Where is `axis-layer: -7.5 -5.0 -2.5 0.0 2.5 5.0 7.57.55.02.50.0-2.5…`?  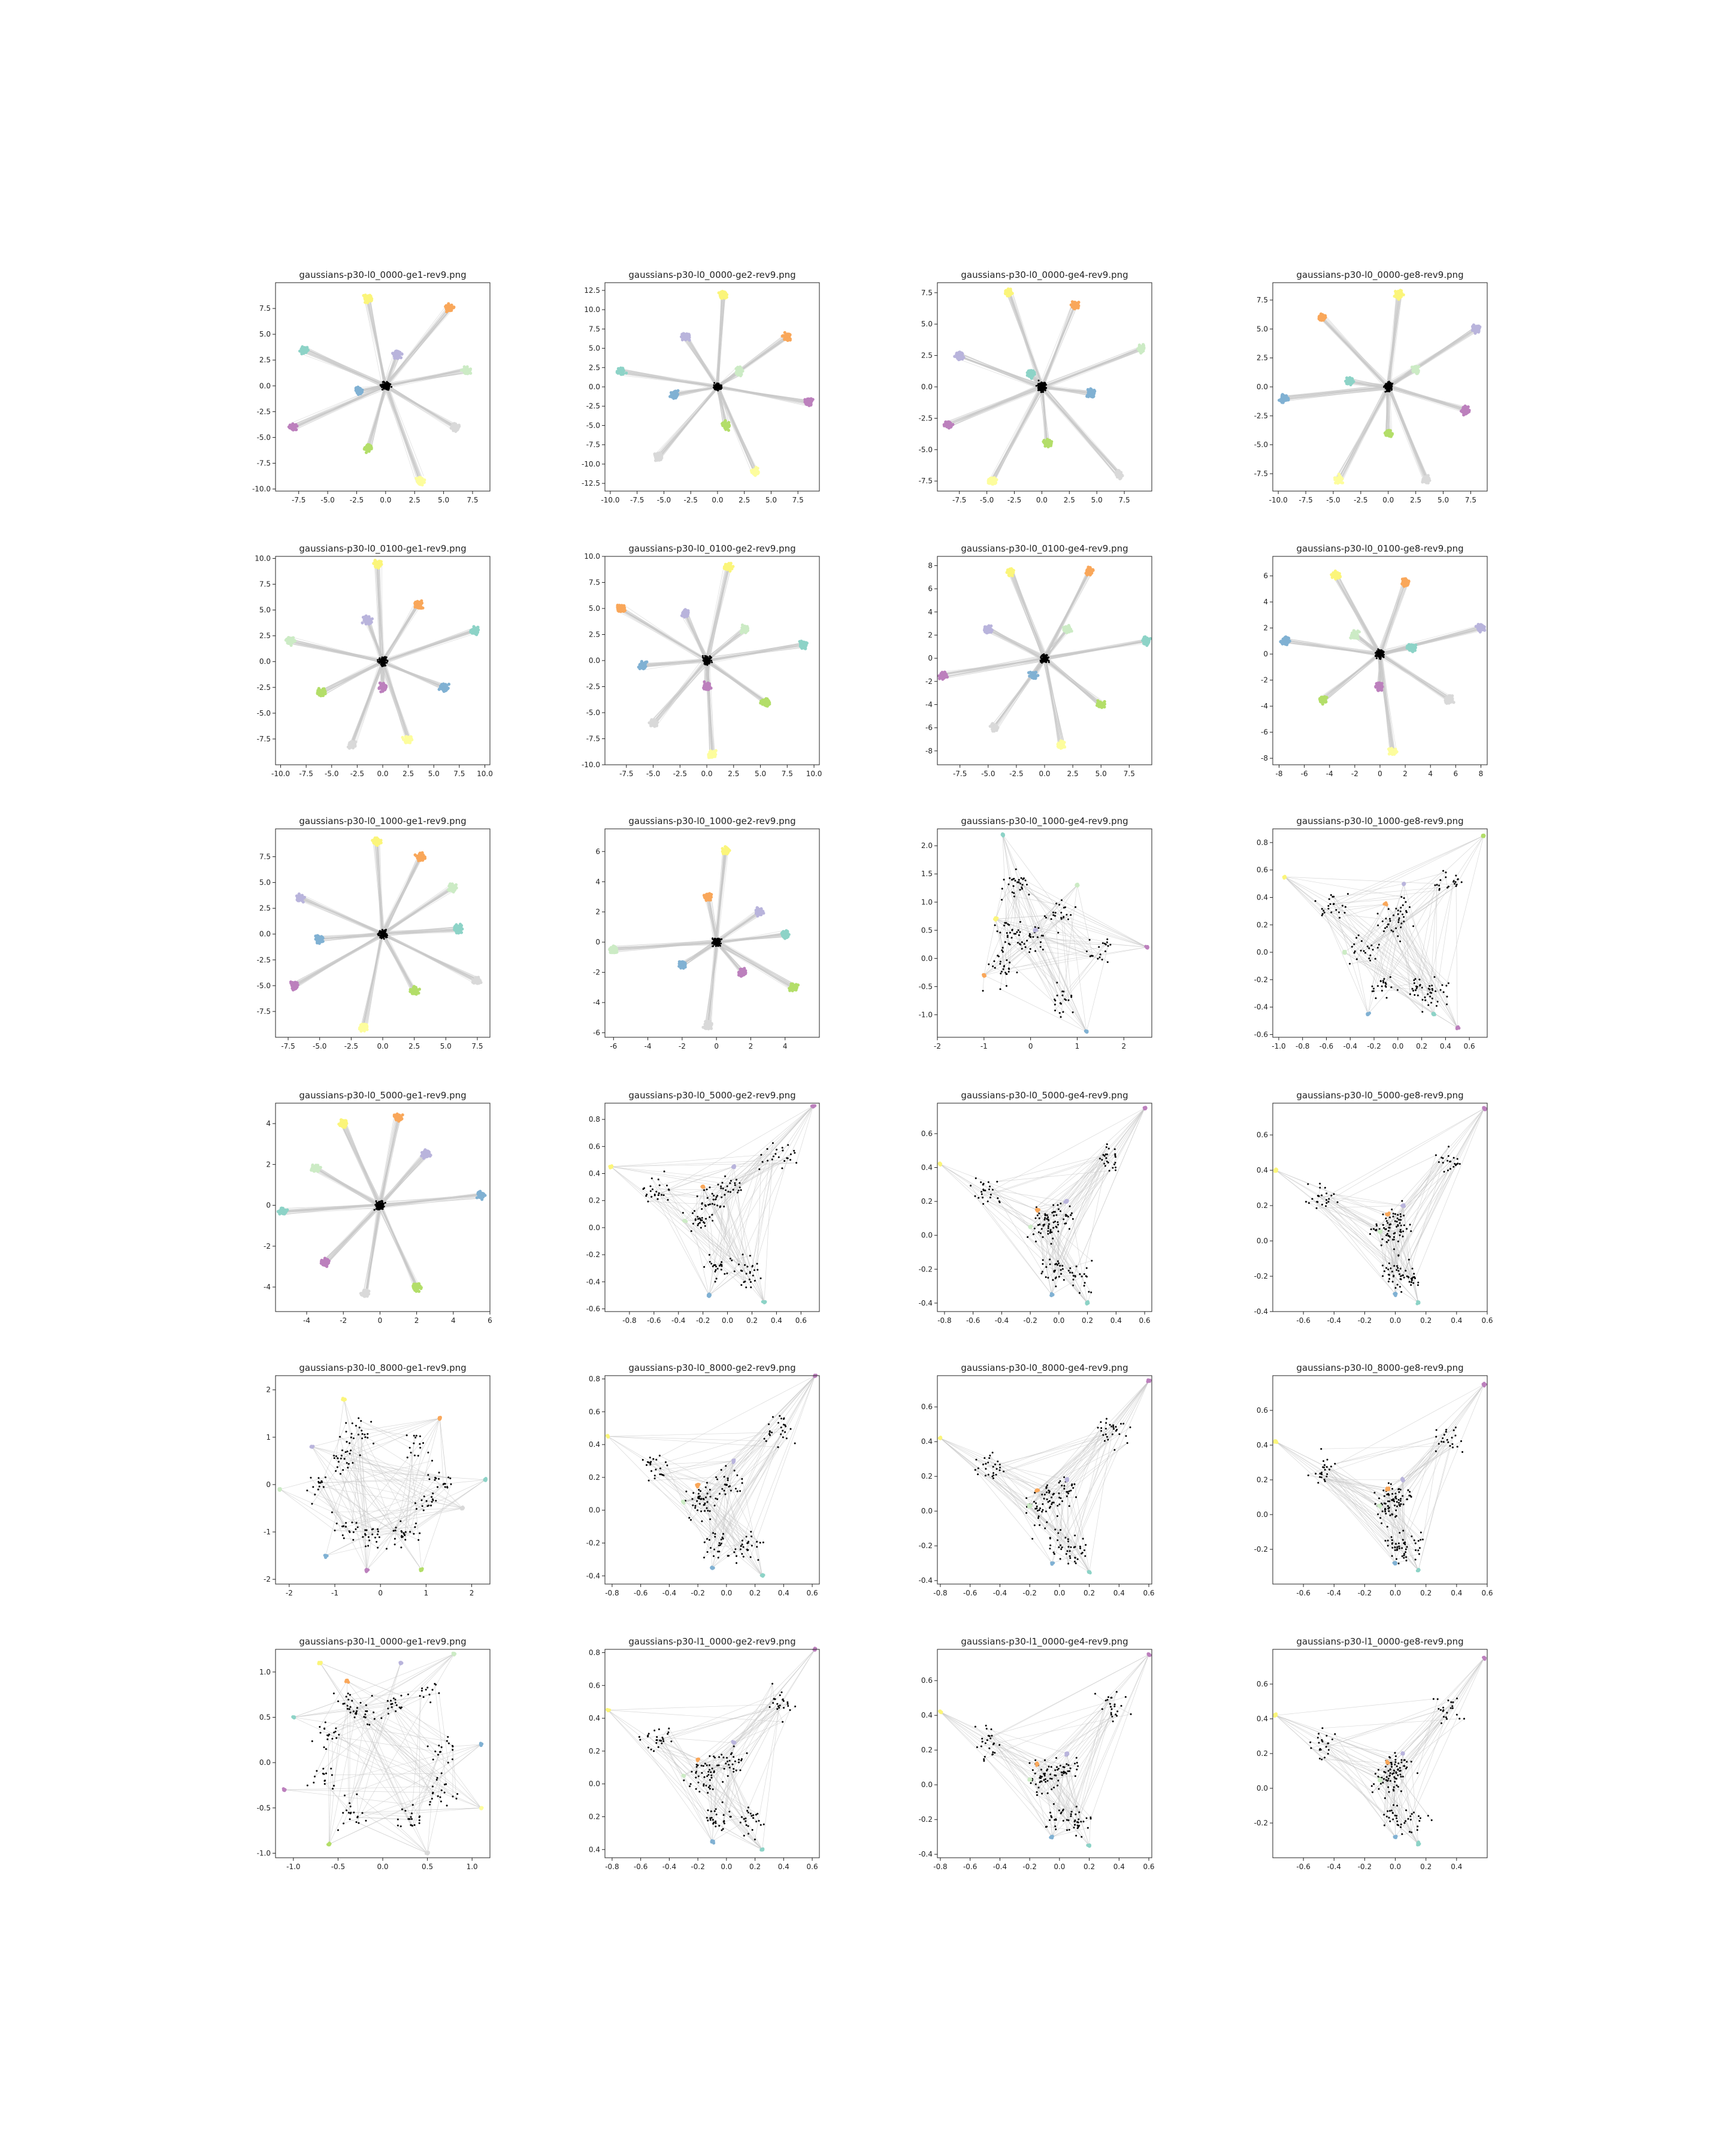
axis-layer: -7.5 -5.0 -2.5 0.0 2.5 5.0 7.57.55.02.50.0-2.5… is located at coordinates (365, 404).